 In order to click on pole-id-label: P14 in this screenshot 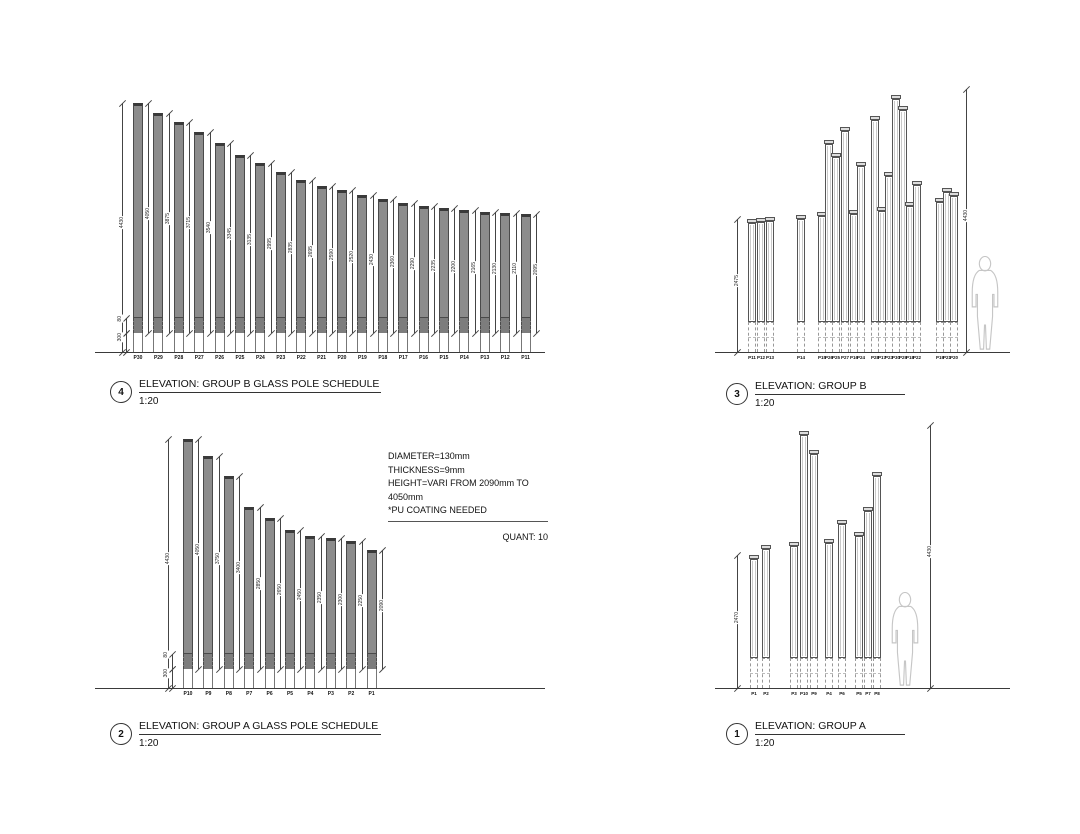, I will do `click(800, 357)`.